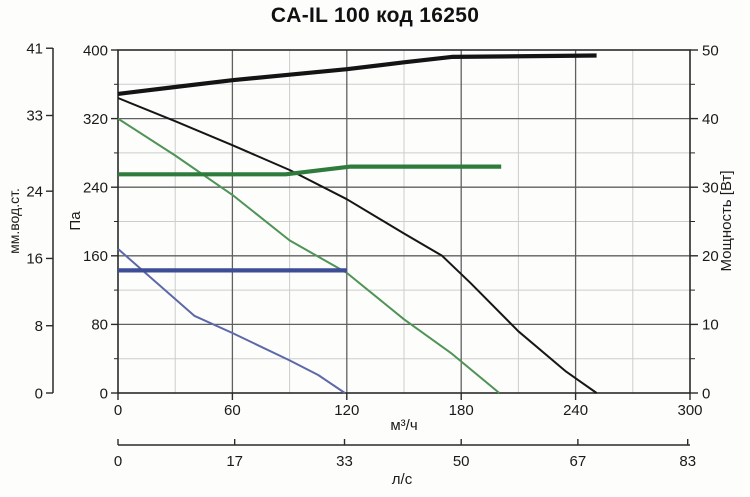  Describe the element at coordinates (39, 326) in the screenshot. I see `mm-tick-label: 8` at that location.